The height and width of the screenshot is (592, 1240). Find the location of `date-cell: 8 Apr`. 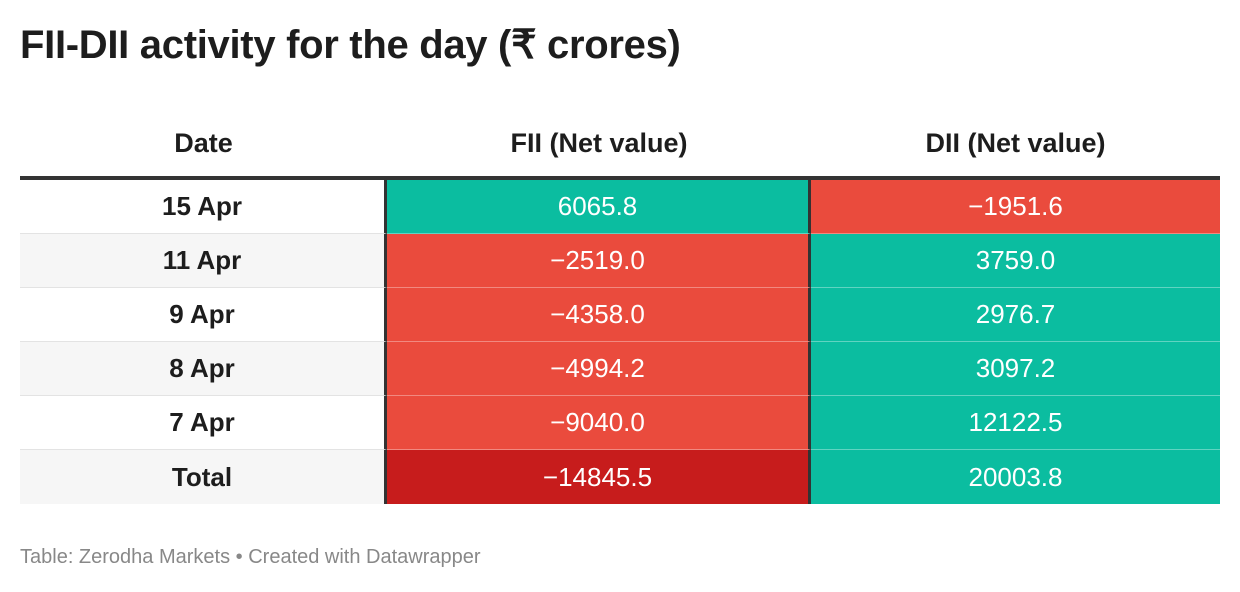

date-cell: 8 Apr is located at coordinates (203, 369).